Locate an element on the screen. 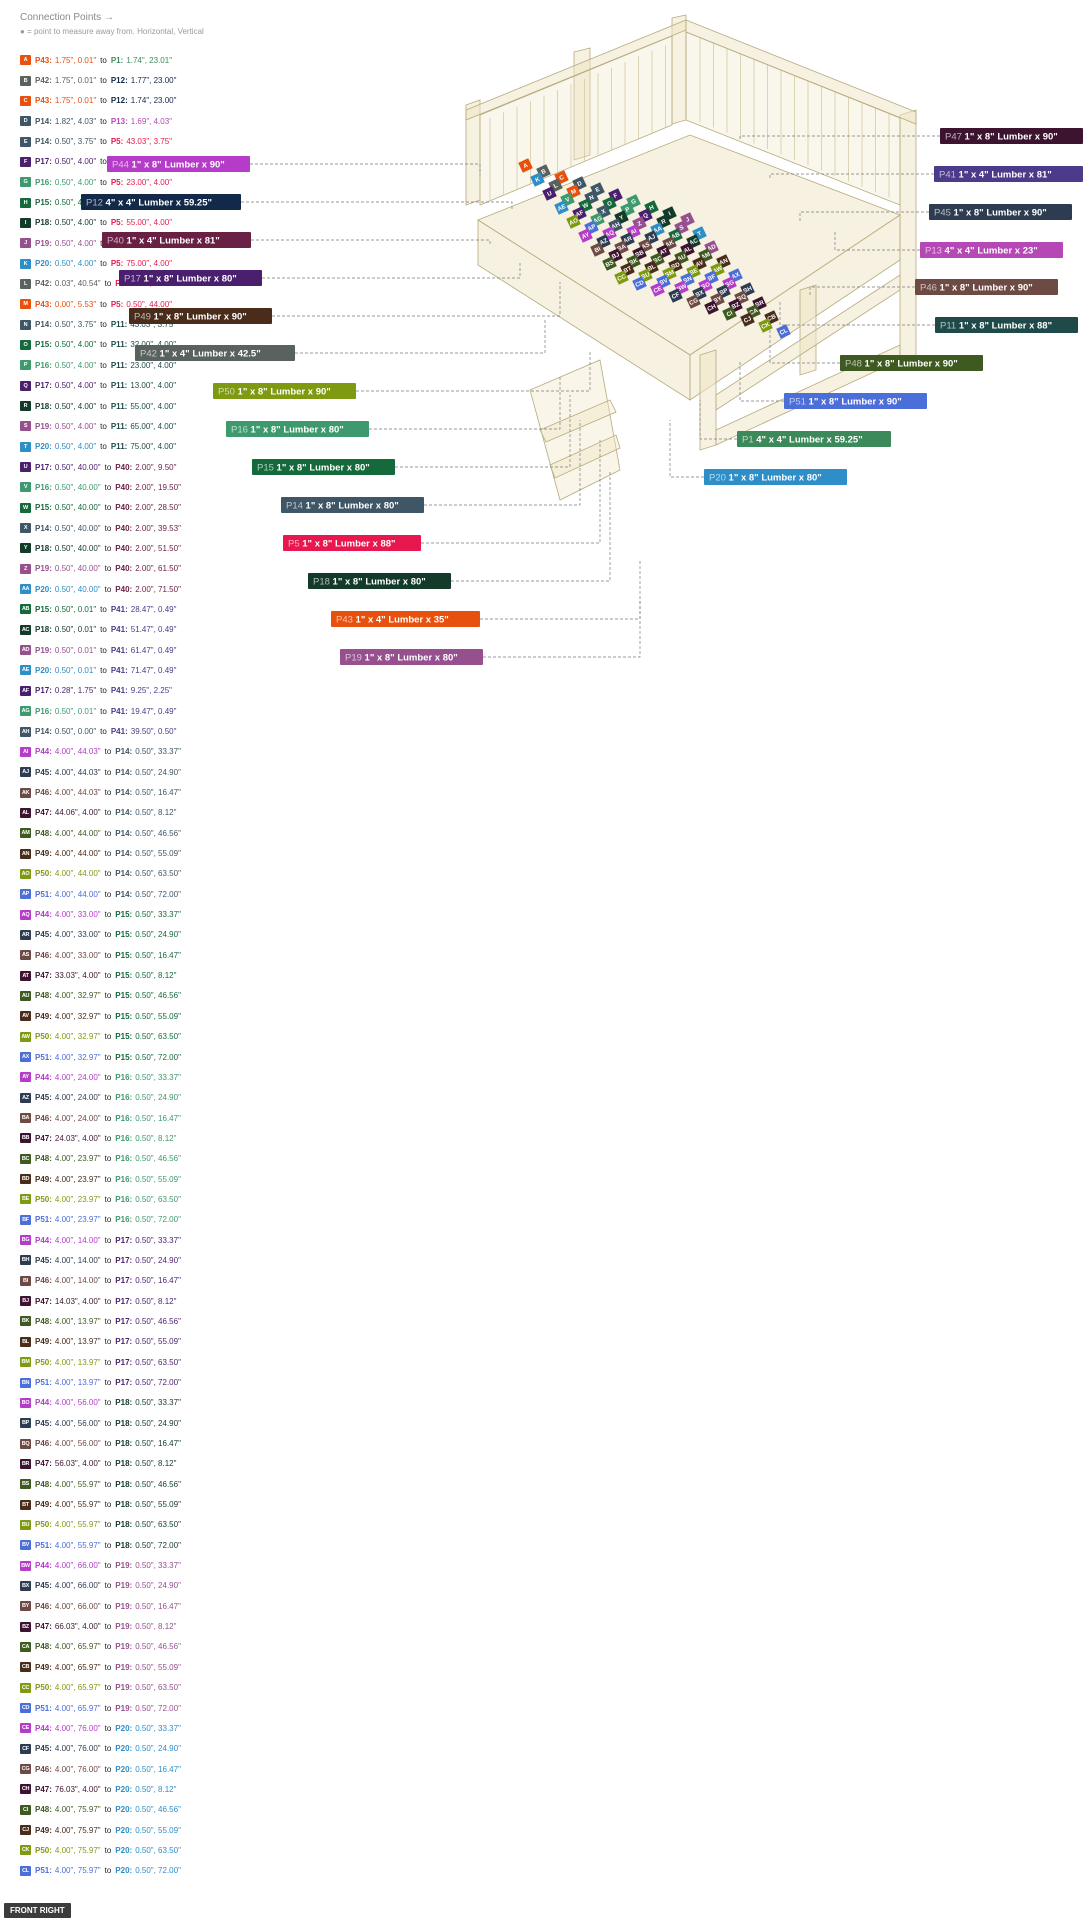 The width and height of the screenshot is (1089, 1920). connection-badge: F is located at coordinates (25, 161).